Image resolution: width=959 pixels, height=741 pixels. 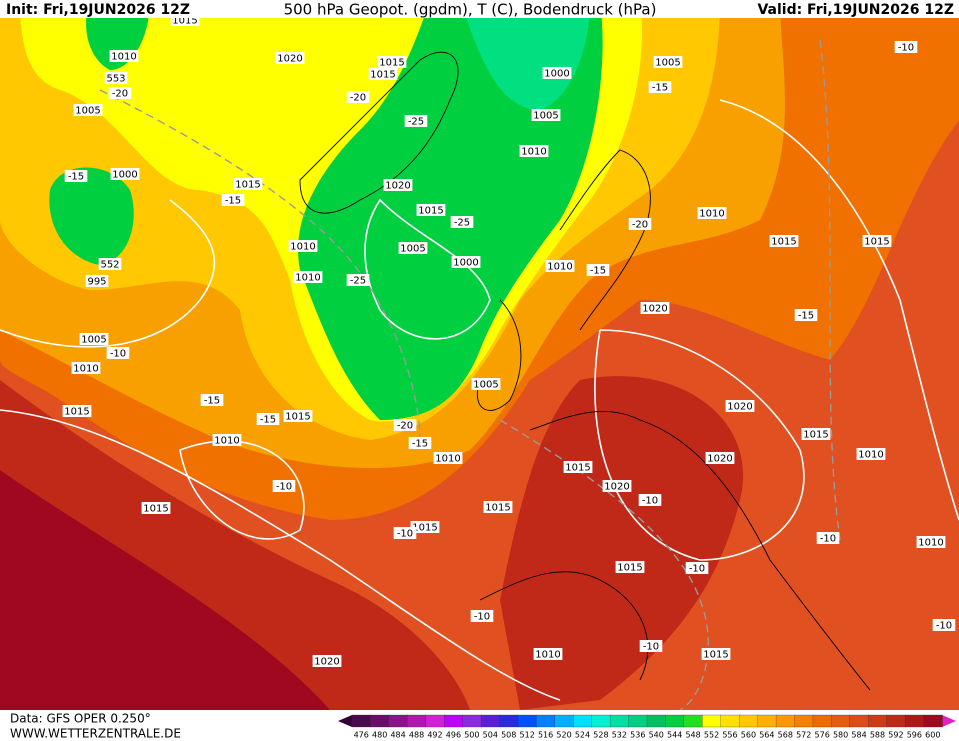 I want to click on map-label: -25, so click(x=358, y=281).